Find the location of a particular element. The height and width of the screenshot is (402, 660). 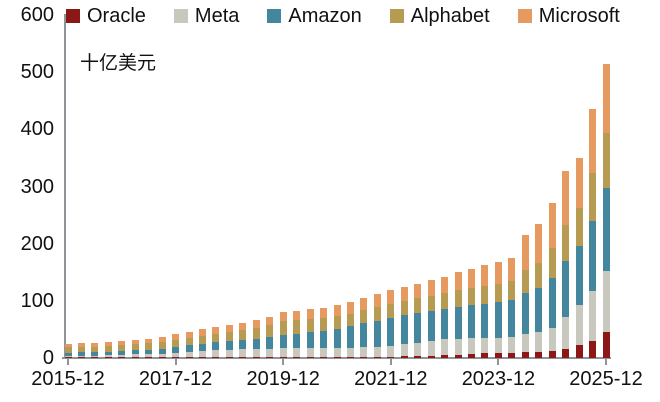

alphabet-swatch-icon is located at coordinates (396, 16).